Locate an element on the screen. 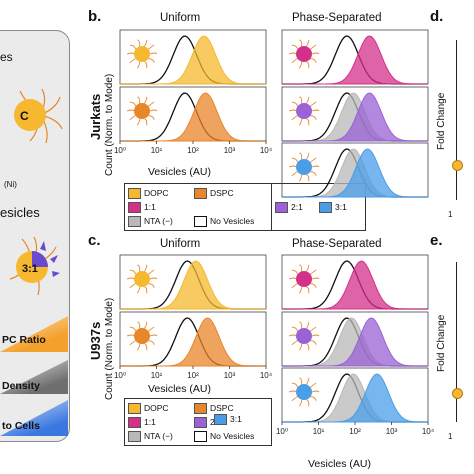 This screenshot has width=474, height=474. title-b-uniform: Uniform is located at coordinates (180, 18).